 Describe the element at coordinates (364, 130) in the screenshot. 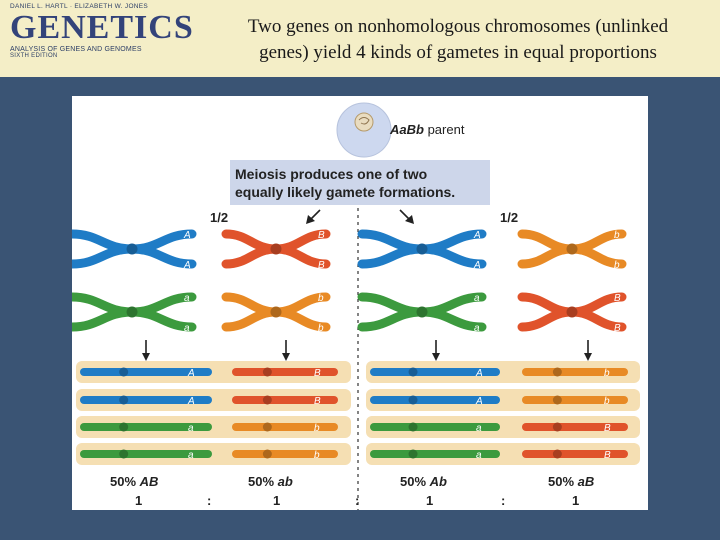

I see `parent-cell-icon` at that location.